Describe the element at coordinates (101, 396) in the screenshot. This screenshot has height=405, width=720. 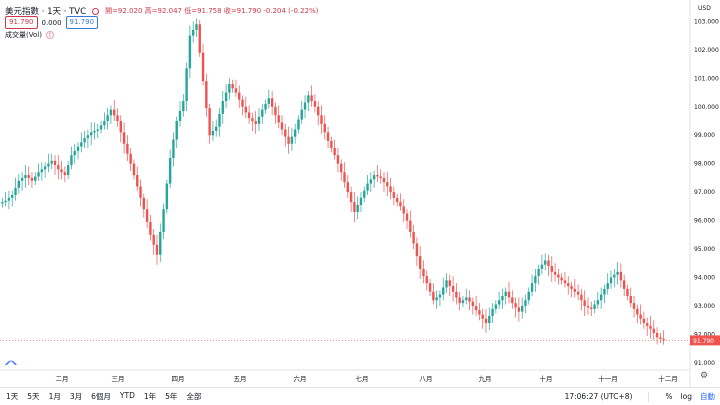
I see `range-button-4: 6個月` at that location.